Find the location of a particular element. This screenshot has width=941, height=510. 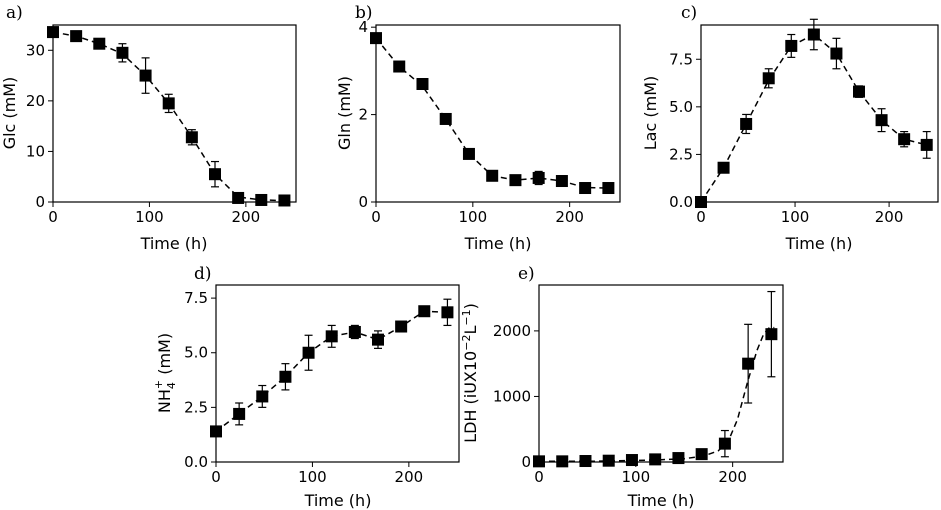

x-axis-label-a: Time (h) is located at coordinates (174, 243).